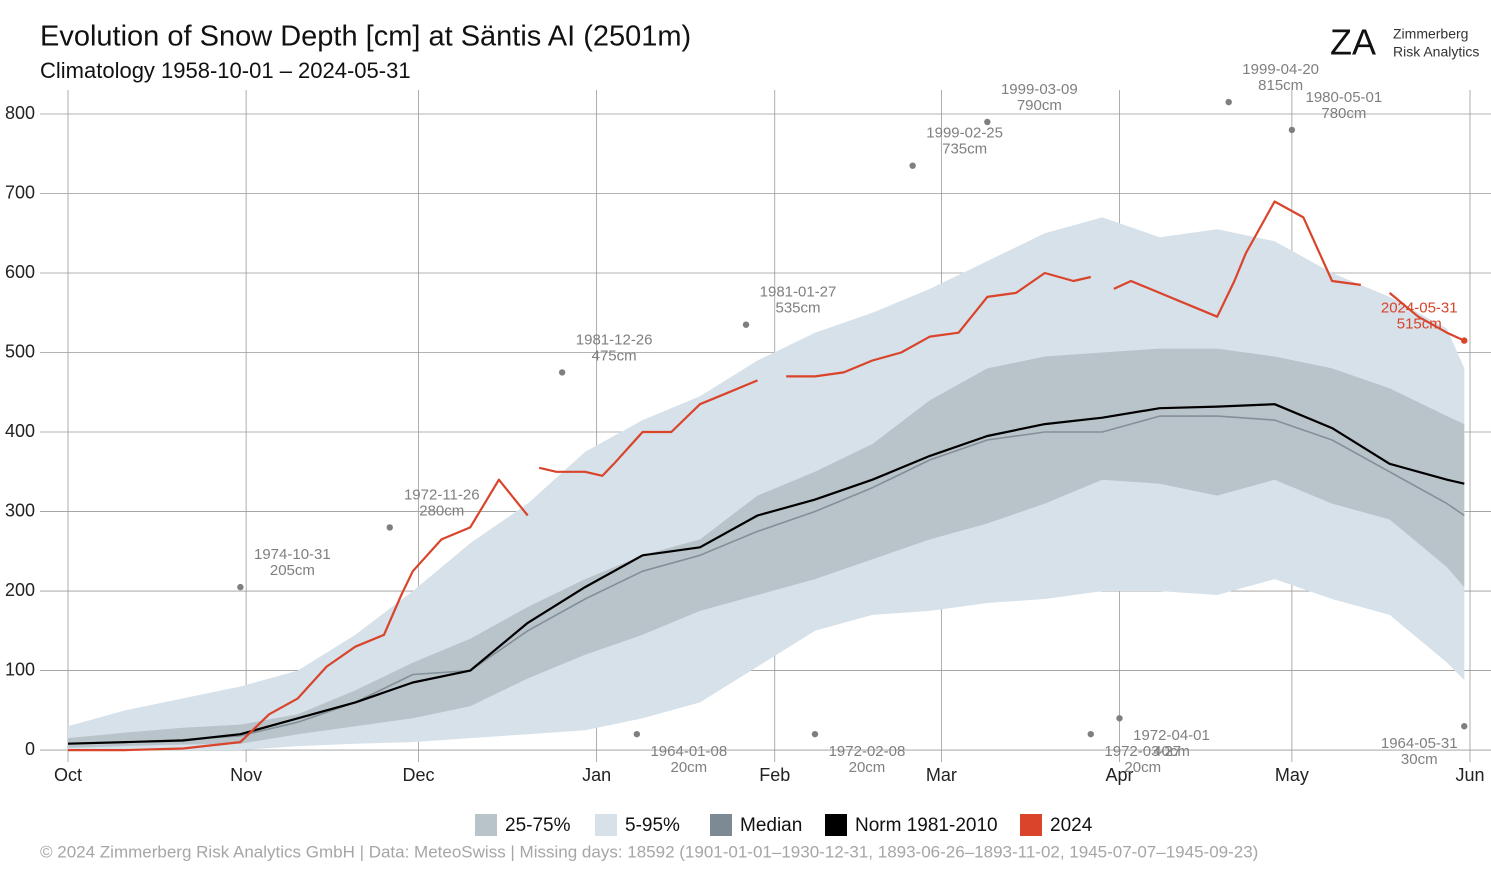  Describe the element at coordinates (1171, 751) in the screenshot. I see `annotation-value: 40cm` at that location.